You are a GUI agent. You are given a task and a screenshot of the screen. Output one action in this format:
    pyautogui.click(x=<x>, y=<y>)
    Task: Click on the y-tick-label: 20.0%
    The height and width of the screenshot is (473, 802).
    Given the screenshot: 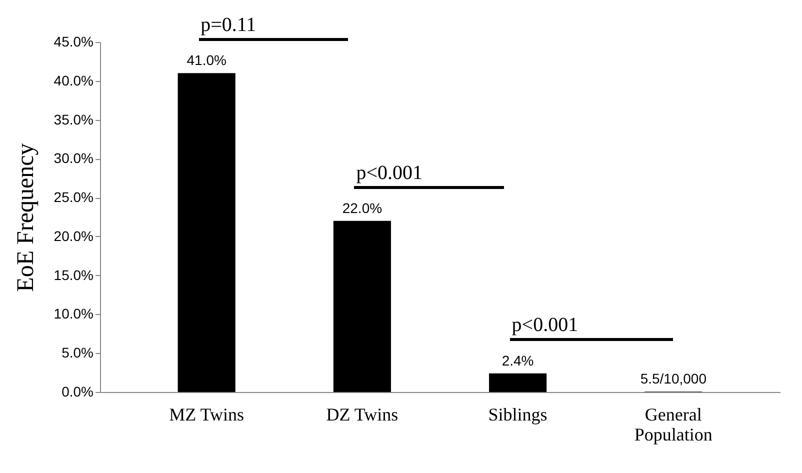 What is the action you would take?
    pyautogui.click(x=74, y=236)
    